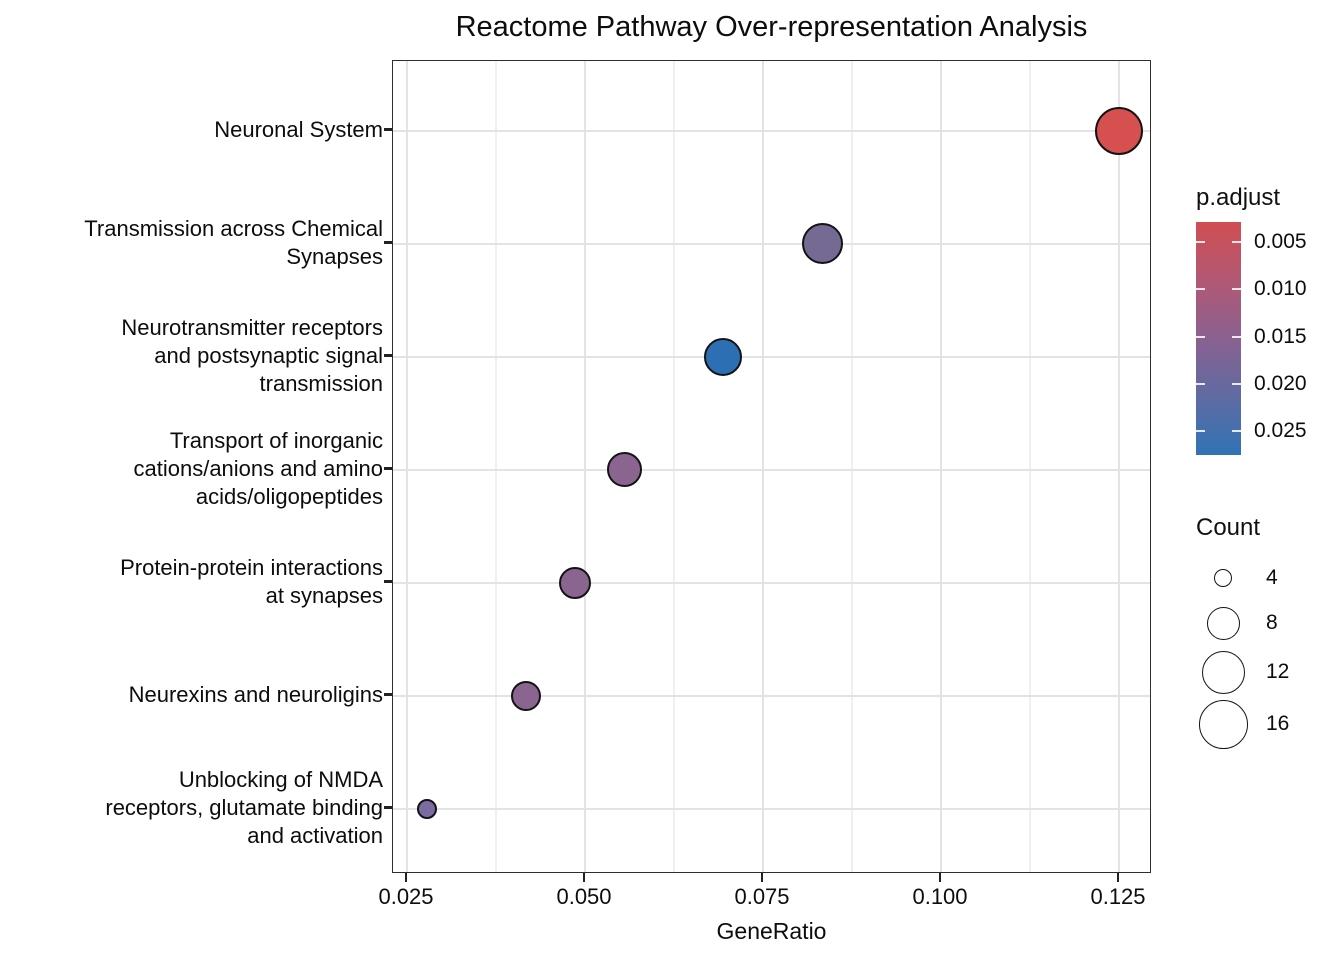 This screenshot has width=1344, height=960. Describe the element at coordinates (1280, 336) in the screenshot. I see `colorbar-tick-label: 0.015` at that location.